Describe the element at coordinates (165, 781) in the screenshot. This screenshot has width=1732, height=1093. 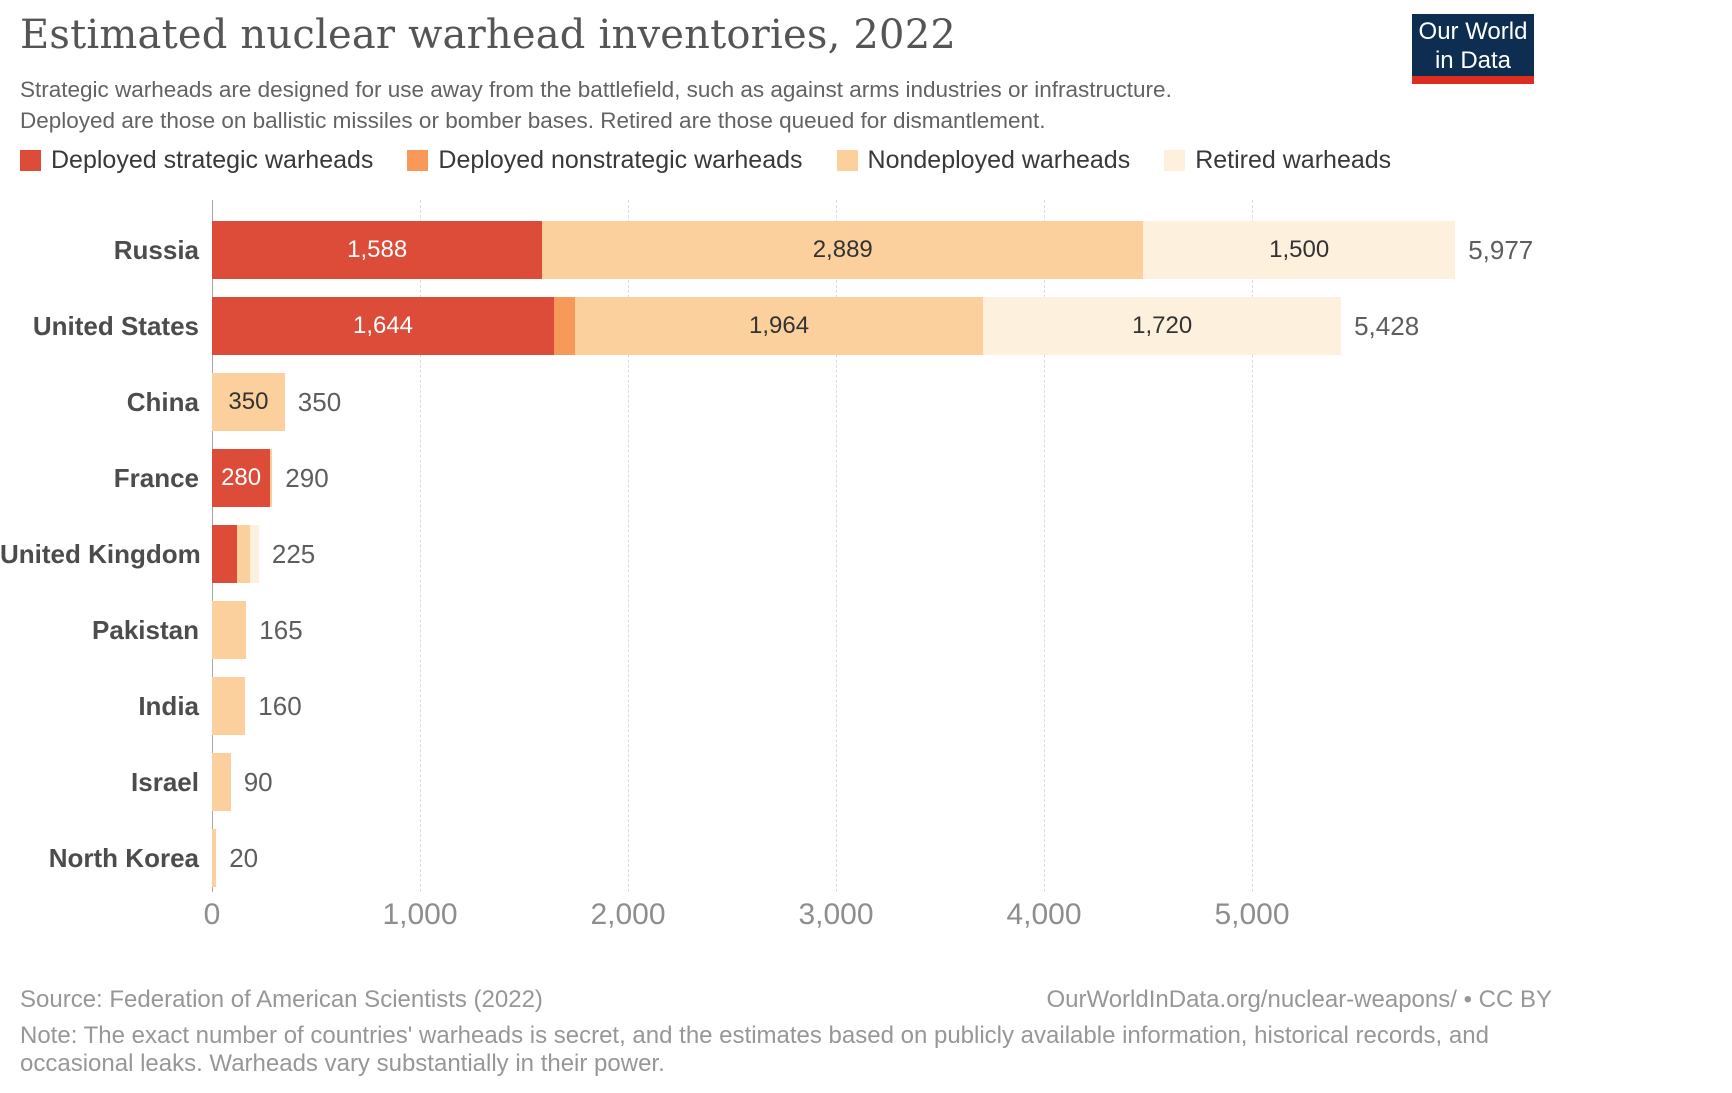
I see `country-label: Israel` at that location.